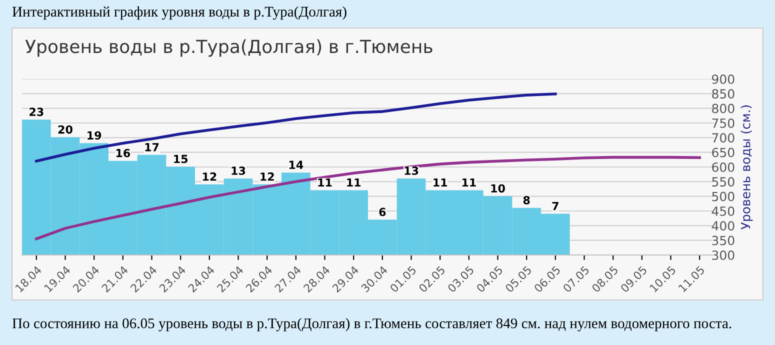 The width and height of the screenshot is (775, 345). Describe the element at coordinates (123, 153) in the screenshot. I see `data-label: 16` at that location.